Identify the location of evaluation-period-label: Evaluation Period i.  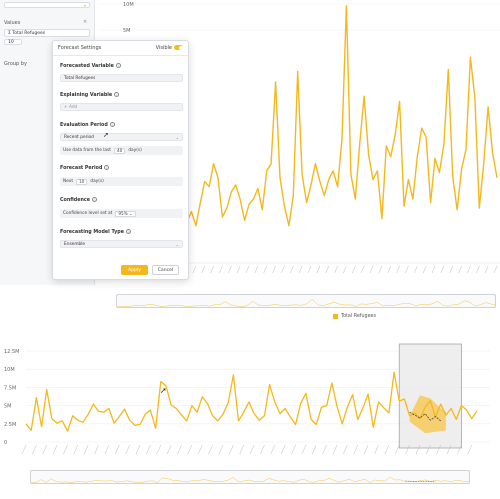
(87, 125).